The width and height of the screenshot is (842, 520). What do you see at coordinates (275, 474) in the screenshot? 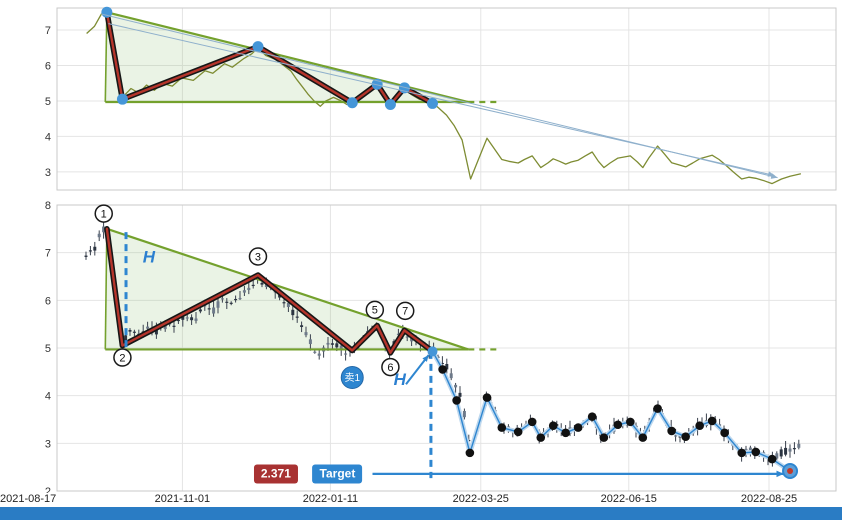
I see `target-value-badge: 2.371` at bounding box center [275, 474].